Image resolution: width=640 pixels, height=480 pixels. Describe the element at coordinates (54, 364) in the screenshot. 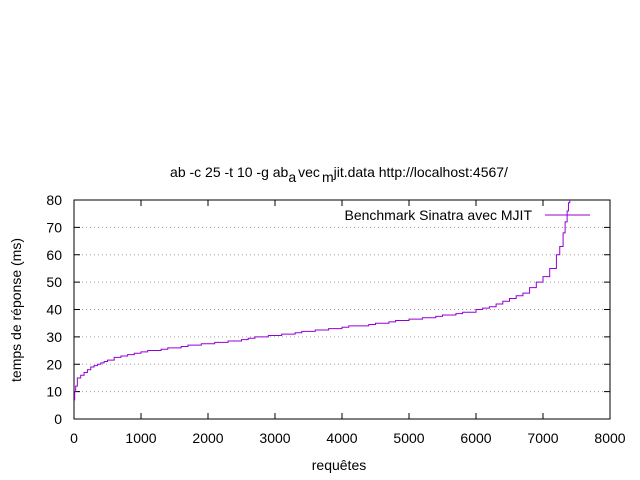

I see `y-tick-label: 20` at that location.